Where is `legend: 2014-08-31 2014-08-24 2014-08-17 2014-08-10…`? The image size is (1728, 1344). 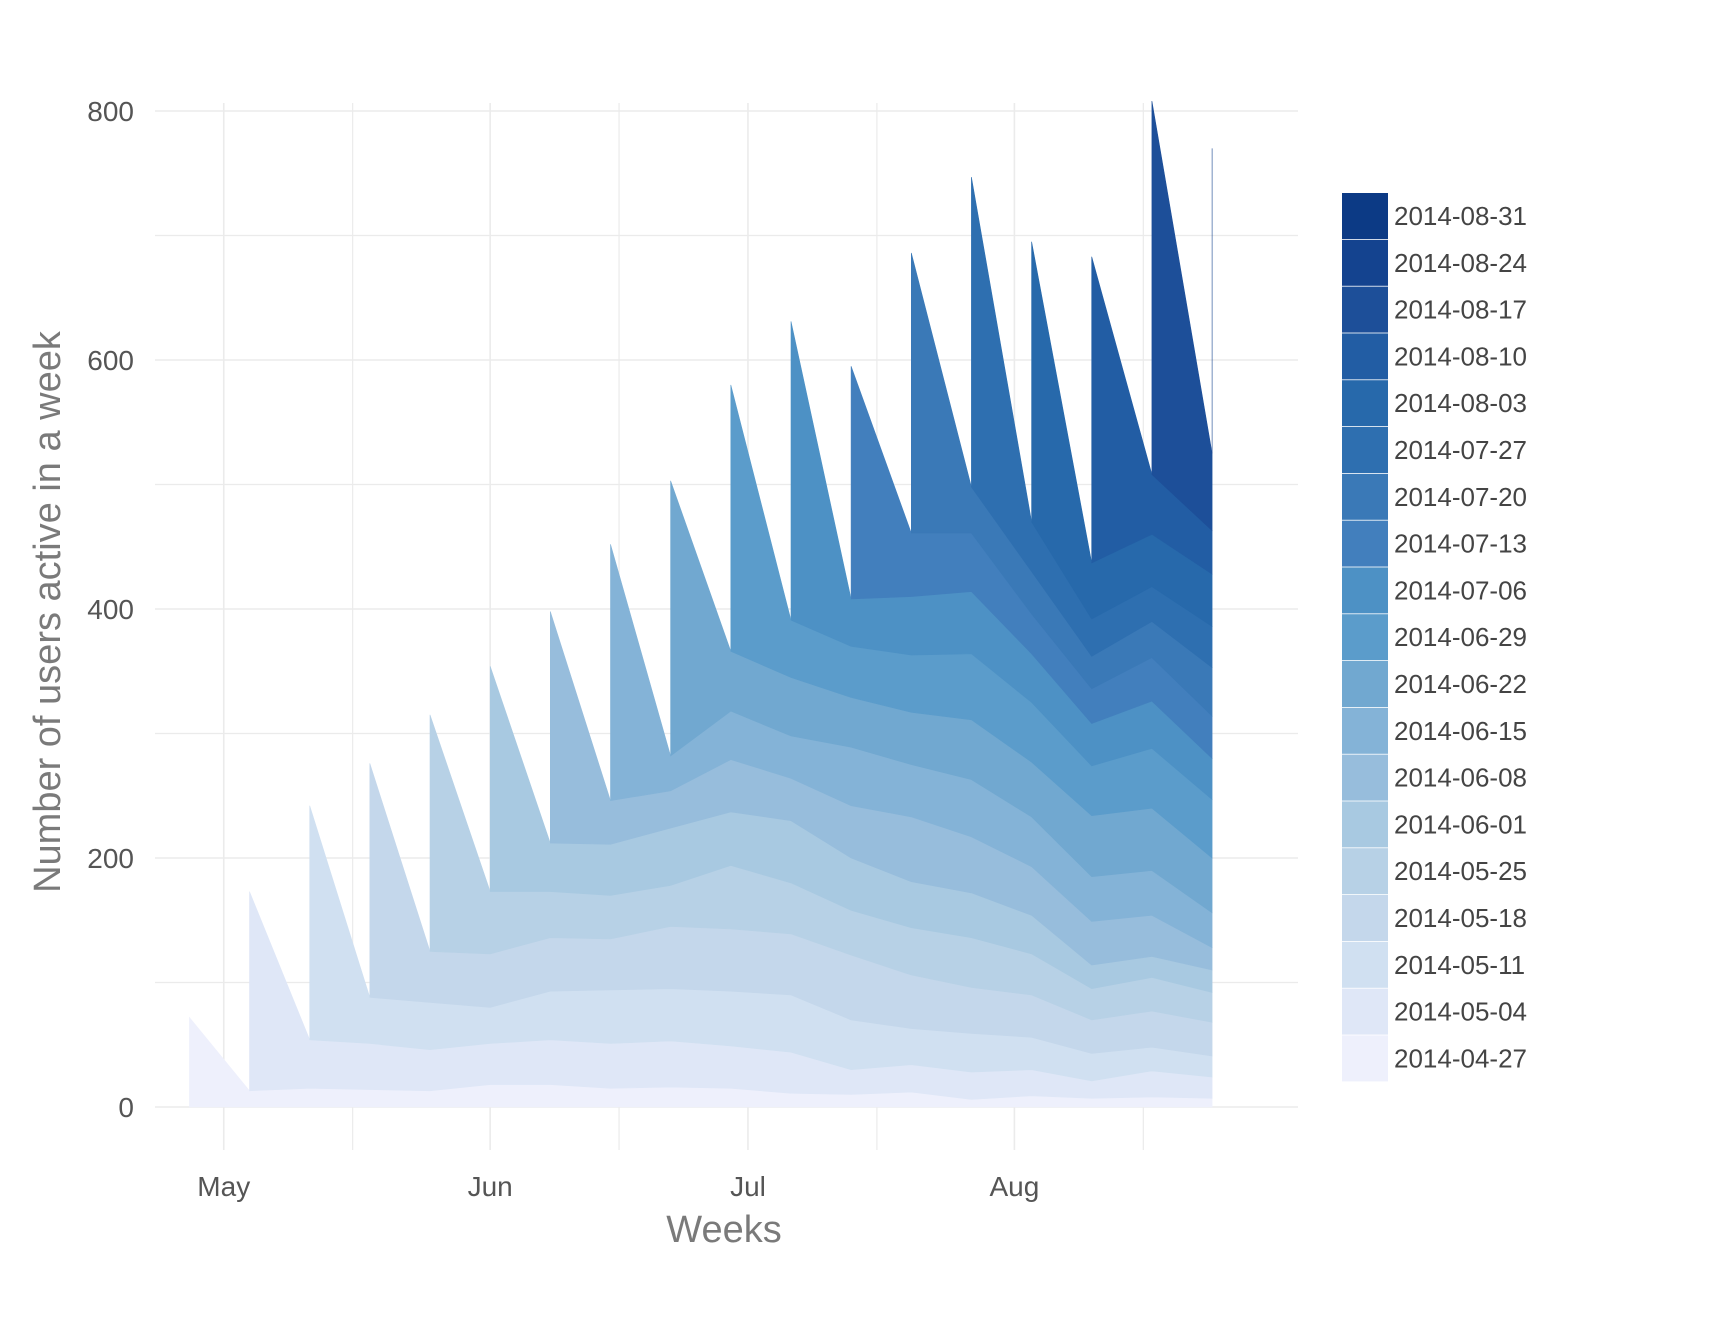 legend: 2014-08-31 2014-08-24 2014-08-17 2014-08-10… is located at coordinates (1434, 637).